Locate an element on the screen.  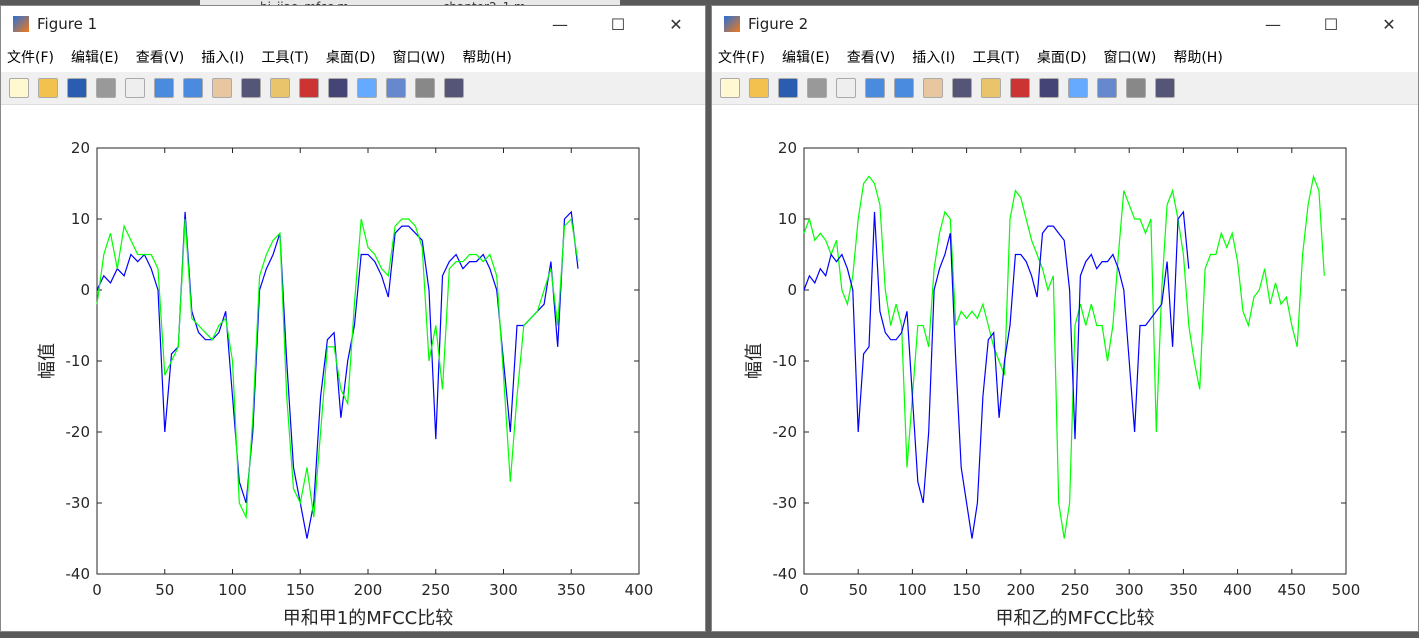
x-tick-label: 0 is located at coordinates (804, 590).